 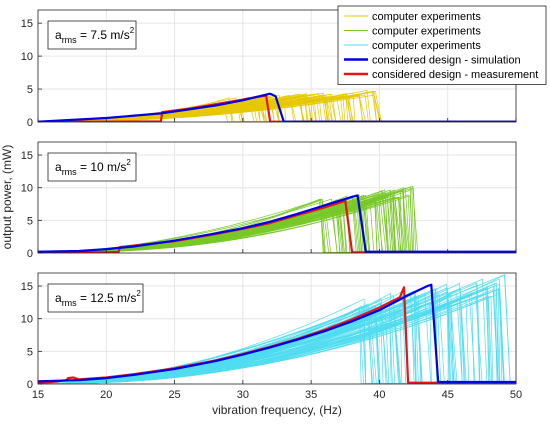 What do you see at coordinates (106, 395) in the screenshot?
I see `x-tick-label: 20` at bounding box center [106, 395].